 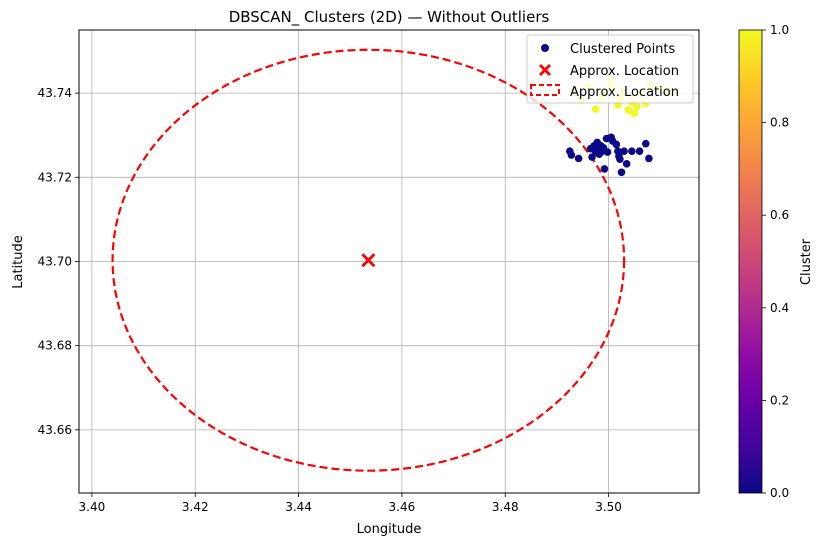 I want to click on x-tick-label: 3.50, so click(x=608, y=507).